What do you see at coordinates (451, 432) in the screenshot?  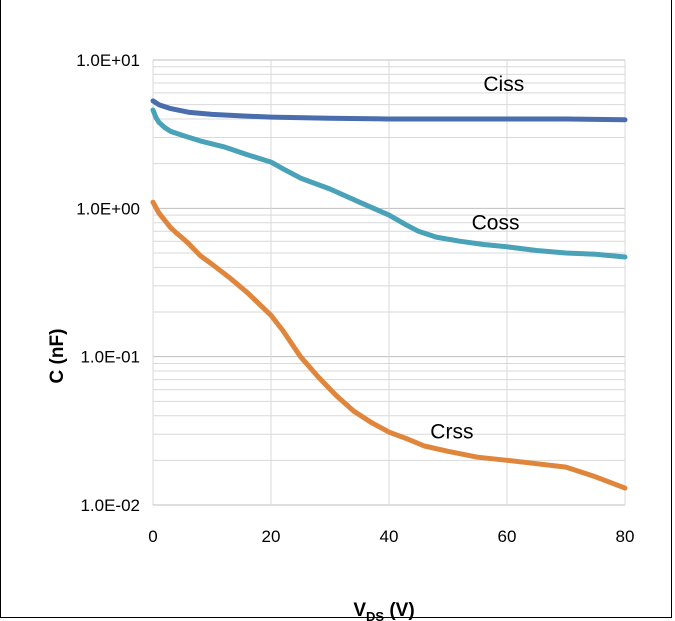 I see `series-label-crss: Crss` at bounding box center [451, 432].